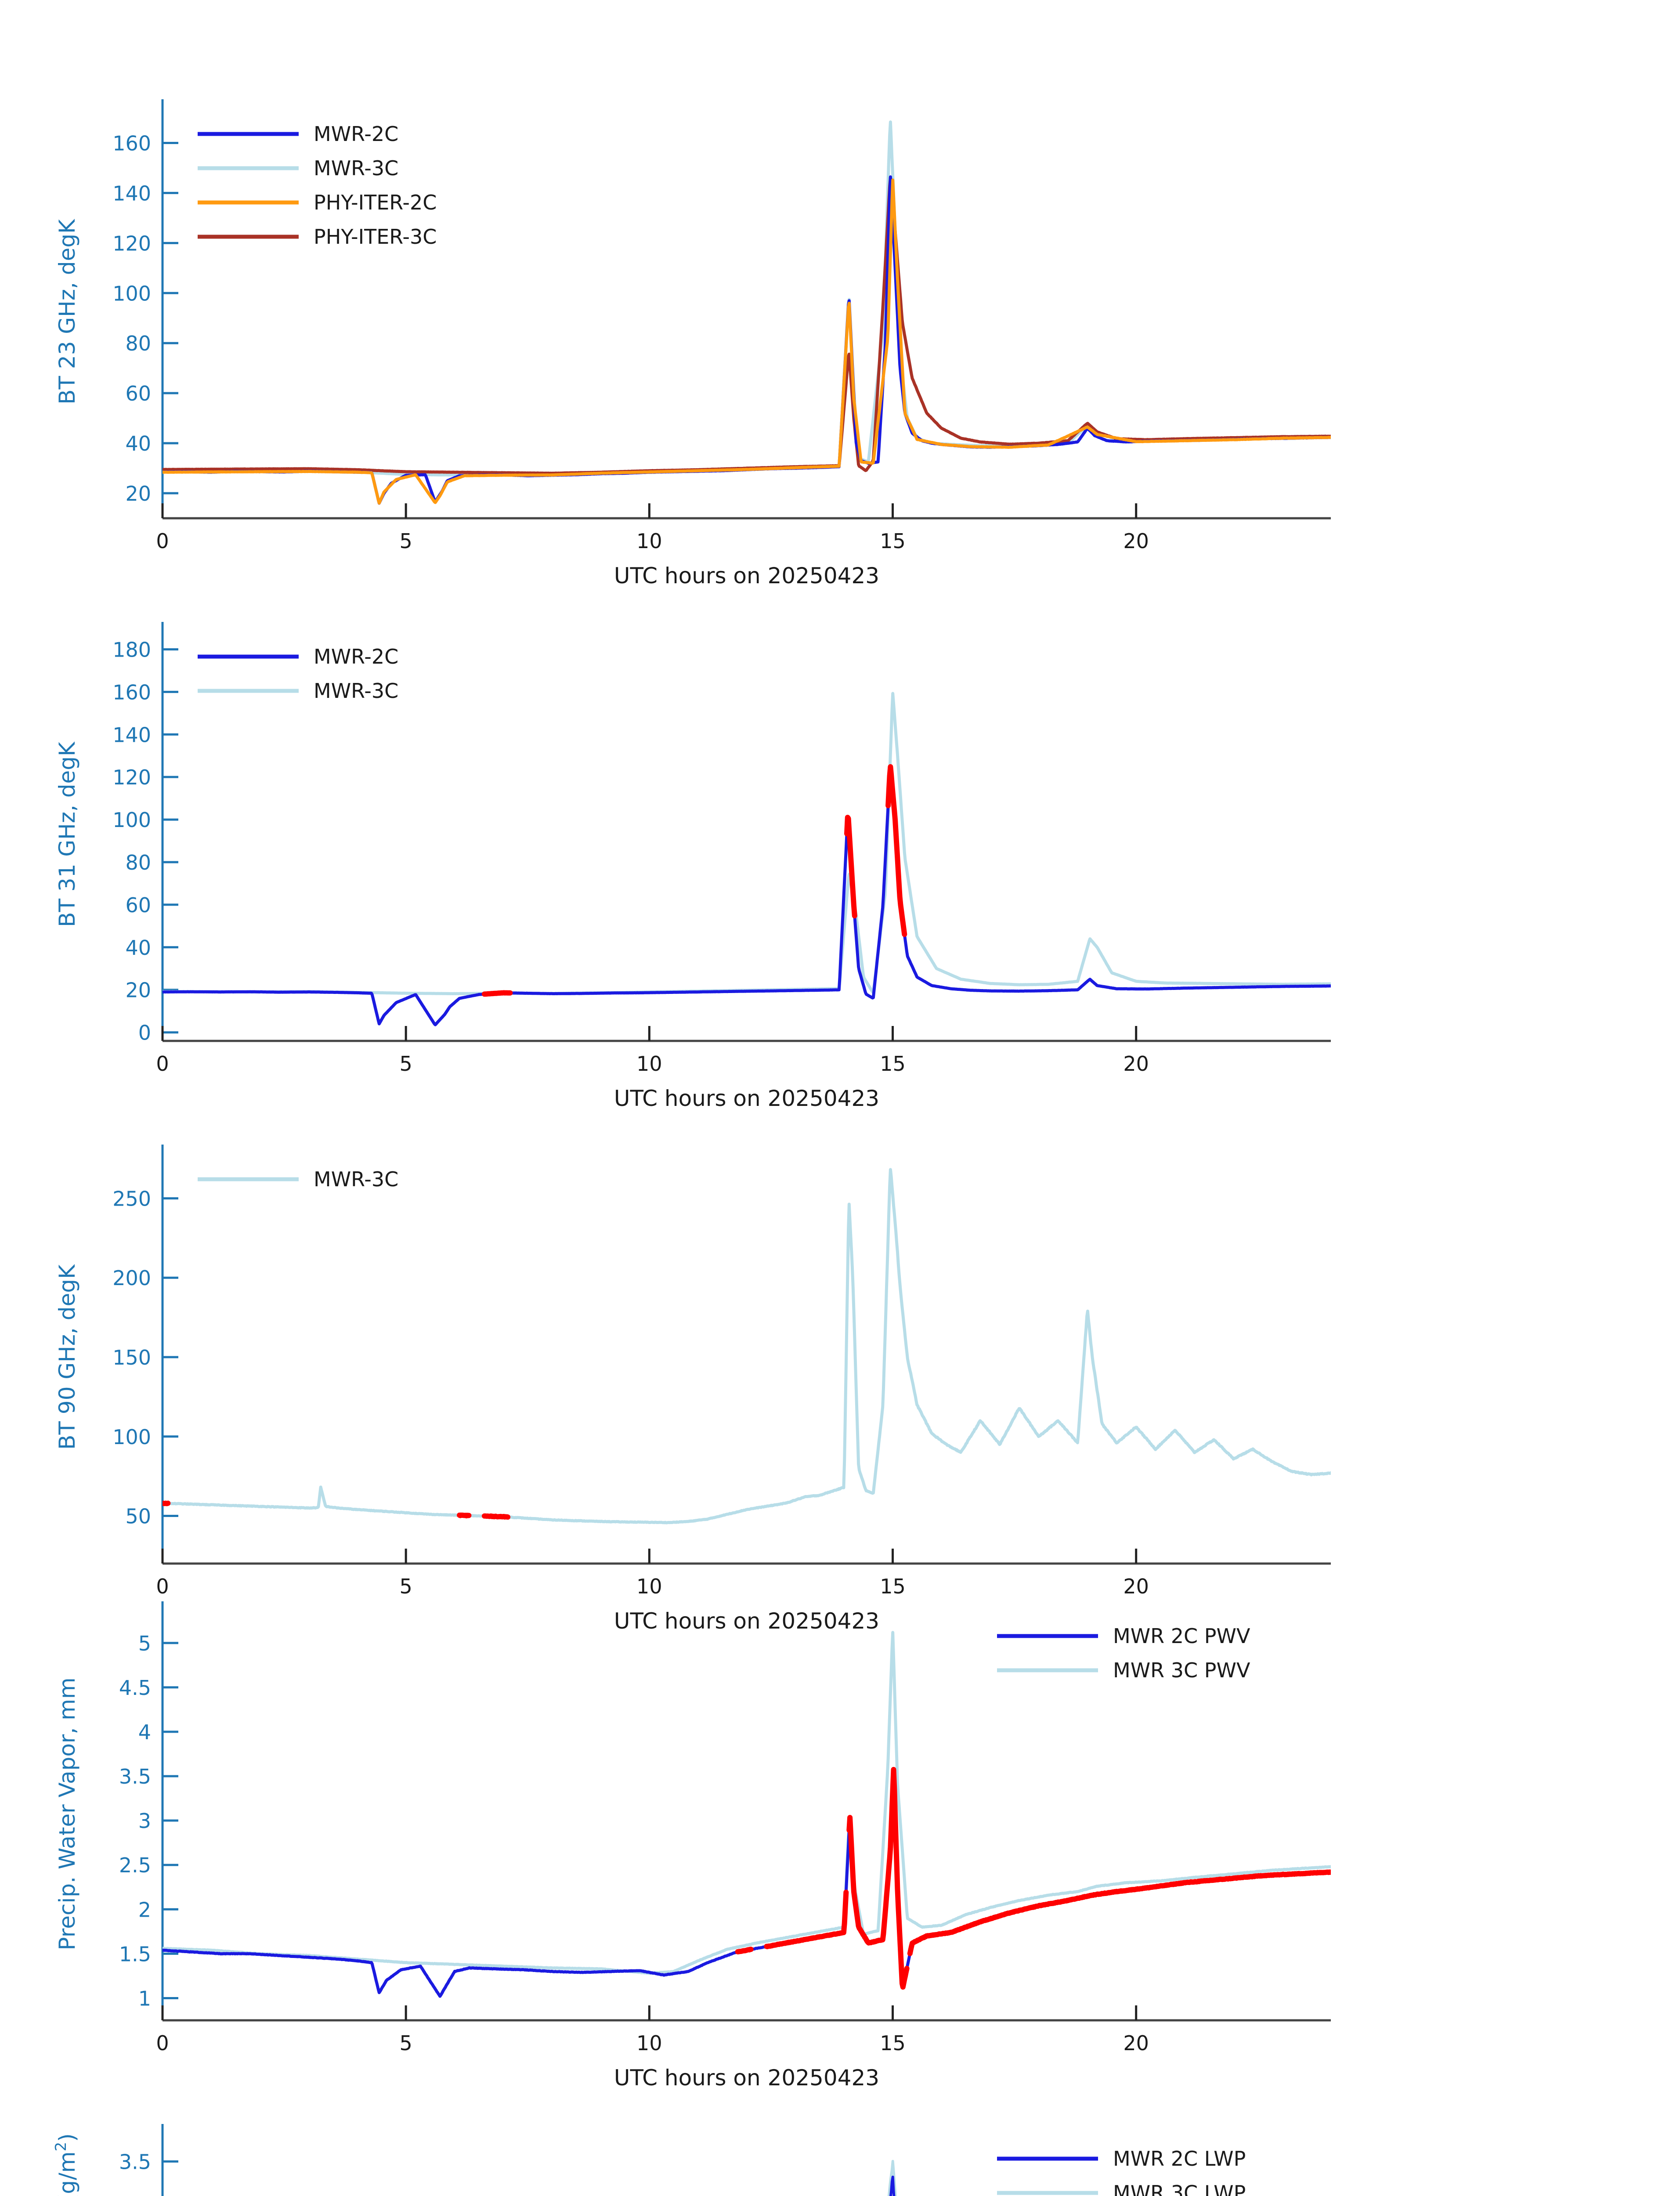  What do you see at coordinates (144, 1910) in the screenshot?
I see `y-tick-label: 2` at bounding box center [144, 1910].